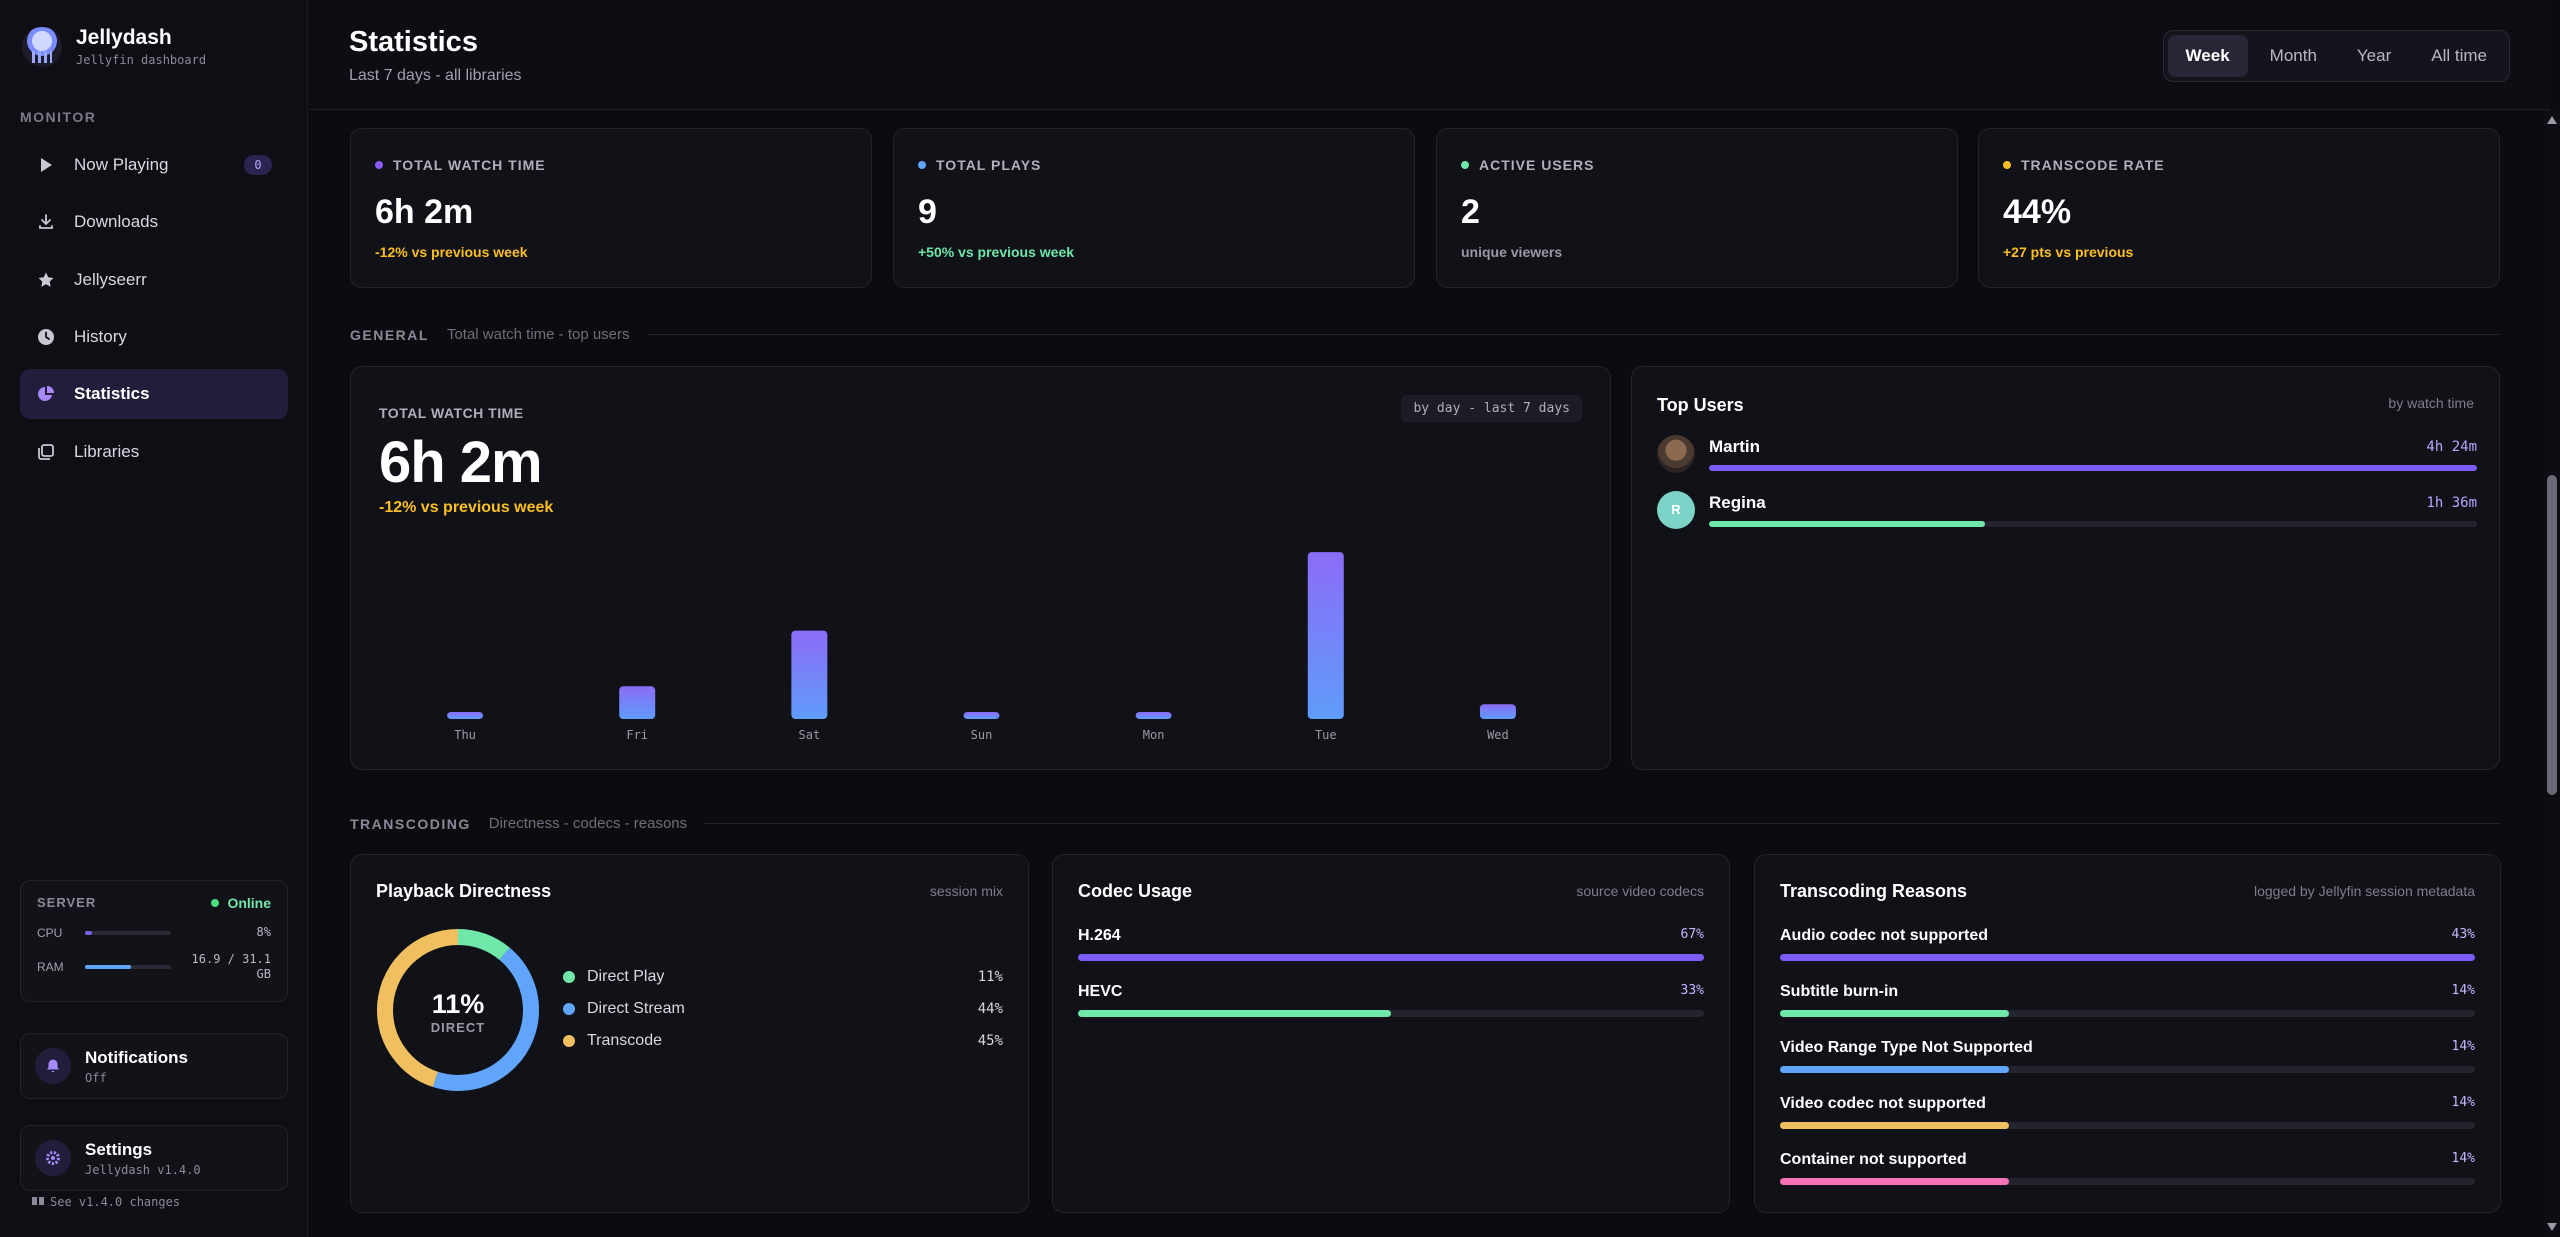 Image resolution: width=2560 pixels, height=1237 pixels. What do you see at coordinates (981, 715) in the screenshot?
I see `chart-bar-sun` at bounding box center [981, 715].